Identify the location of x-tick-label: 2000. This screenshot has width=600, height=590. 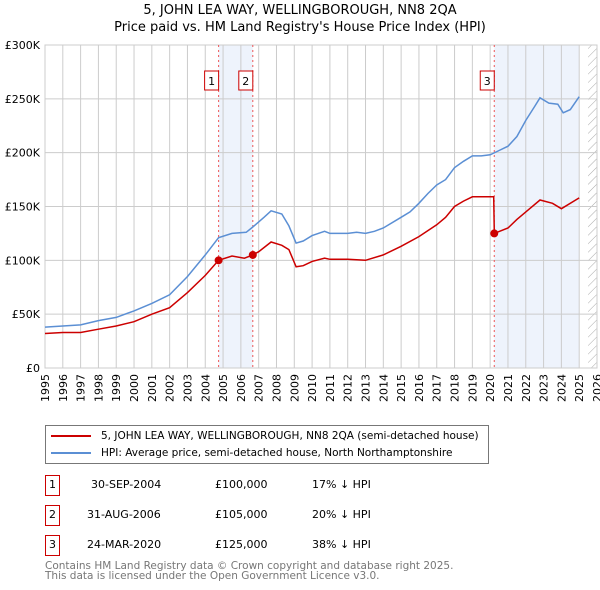
(134, 388).